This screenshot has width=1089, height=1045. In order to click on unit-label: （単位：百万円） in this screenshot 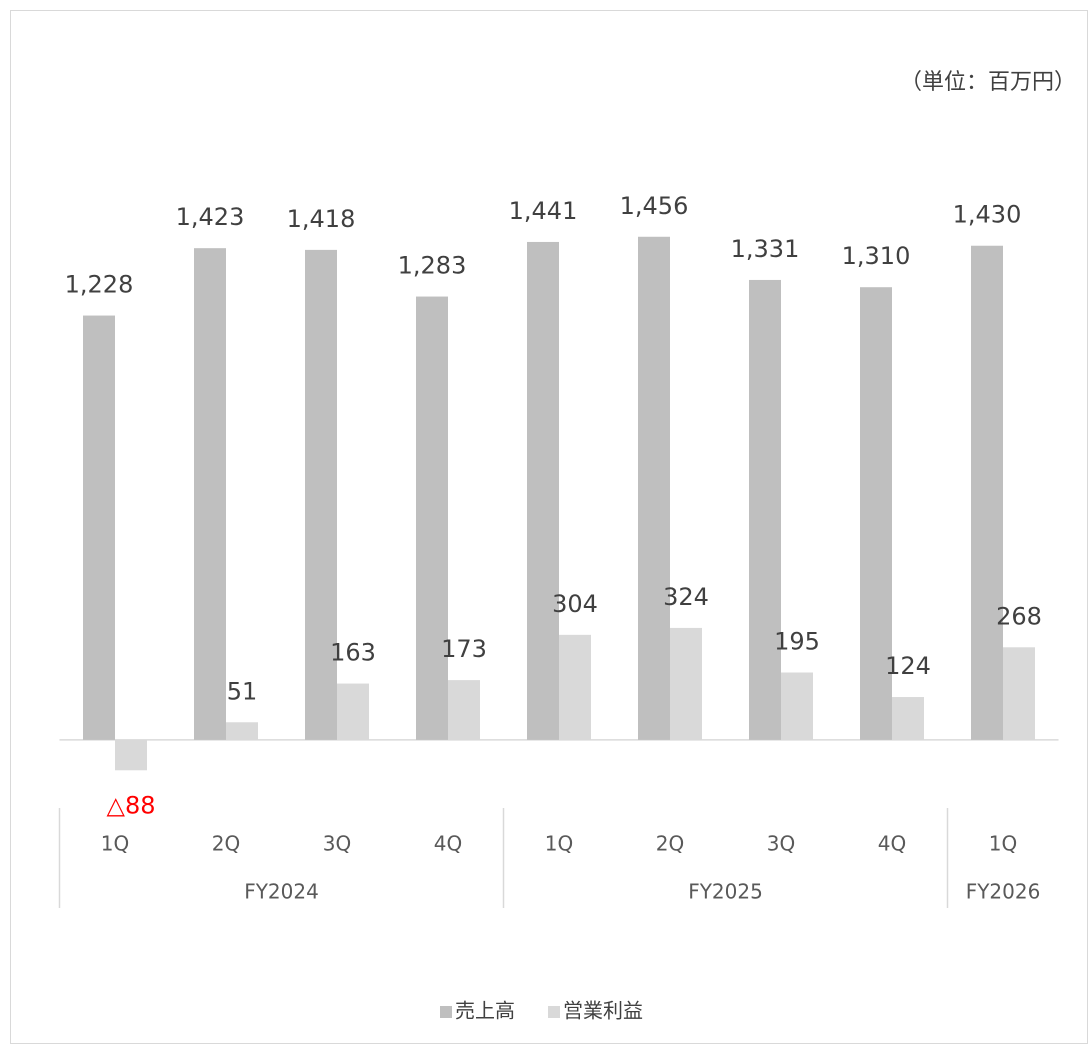, I will do `click(988, 82)`.